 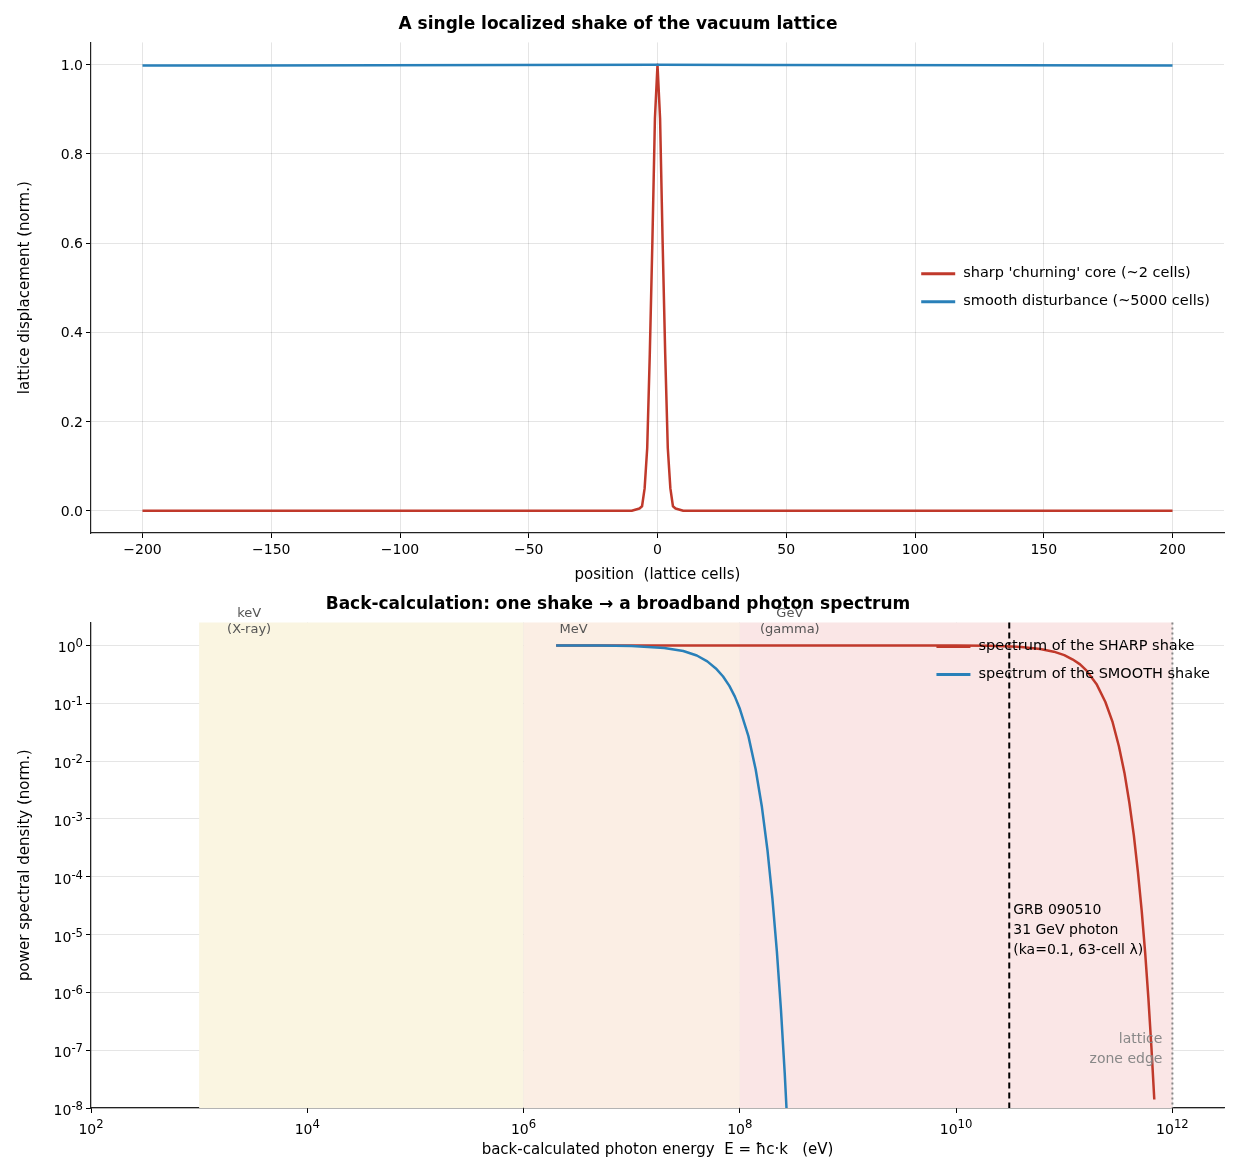 I want to click on y-axis-title: lattice displacement (norm.), so click(x=23, y=288).